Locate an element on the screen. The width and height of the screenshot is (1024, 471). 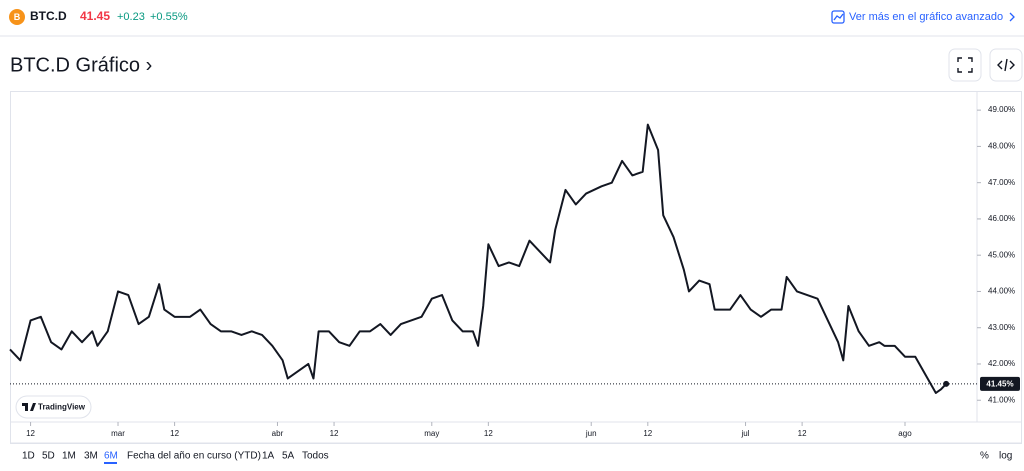
log-toggle: log is located at coordinates (1005, 456).